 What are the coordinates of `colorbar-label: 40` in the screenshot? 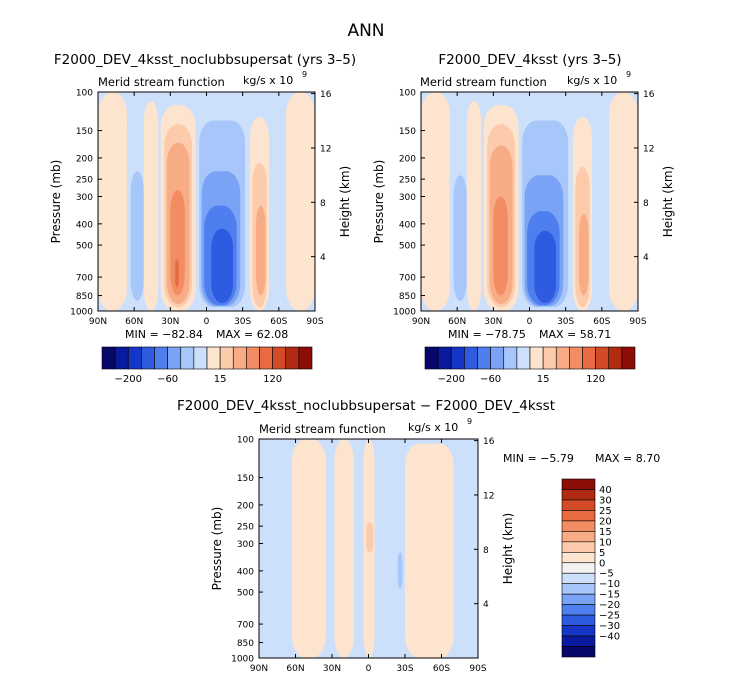 It's located at (605, 490).